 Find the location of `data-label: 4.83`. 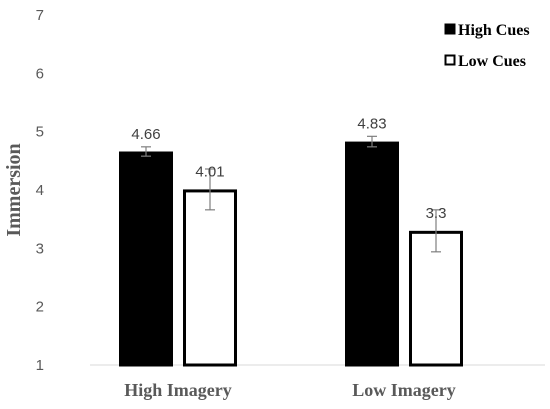

data-label: 4.83 is located at coordinates (371, 123).